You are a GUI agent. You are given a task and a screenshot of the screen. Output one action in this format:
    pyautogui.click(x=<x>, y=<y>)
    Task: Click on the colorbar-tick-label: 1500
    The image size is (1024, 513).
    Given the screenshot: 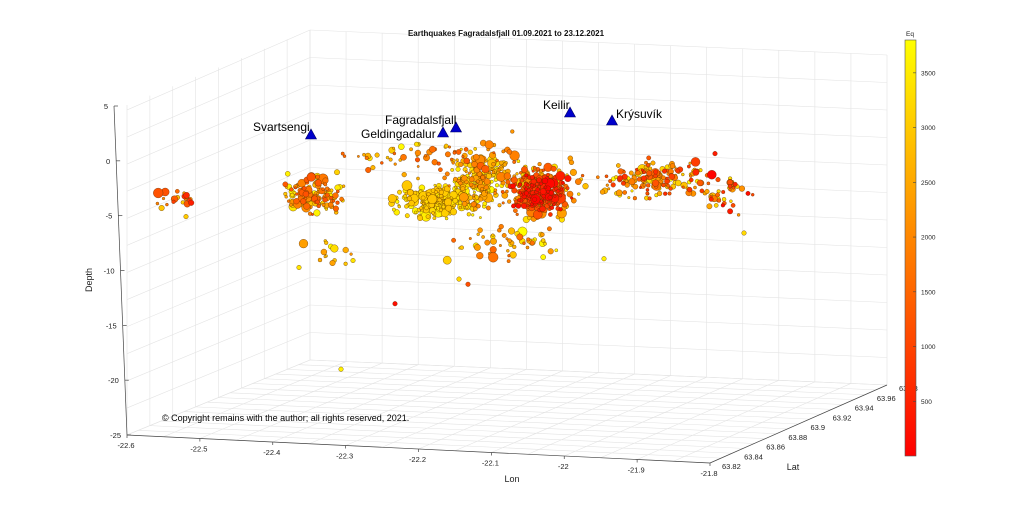 What is the action you would take?
    pyautogui.click(x=928, y=292)
    